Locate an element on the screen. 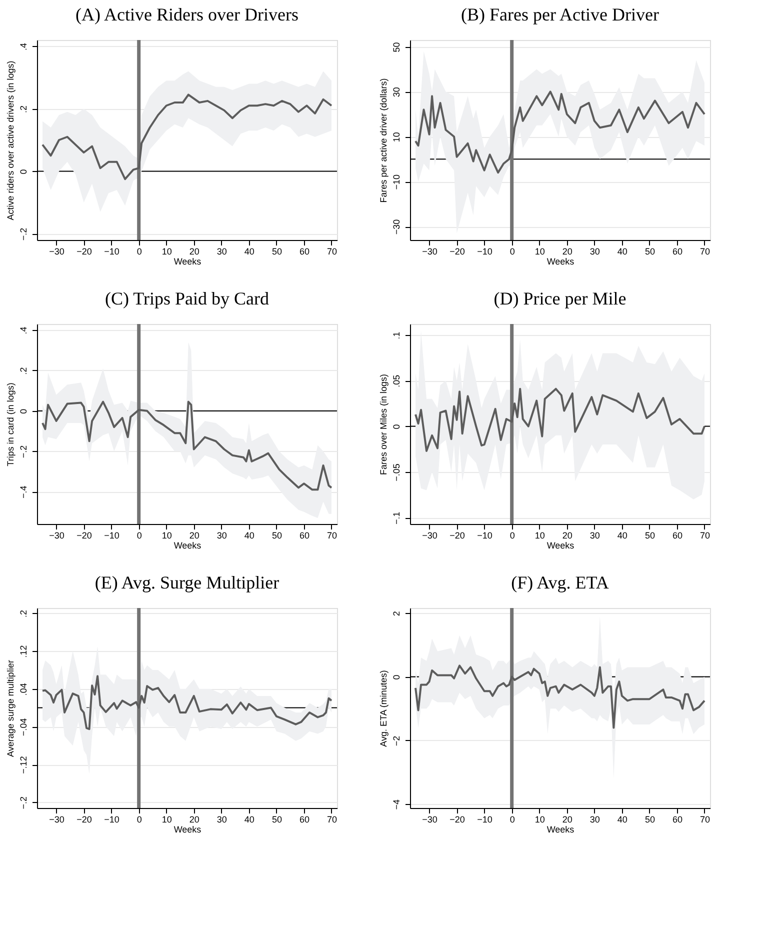  y-tick-label: 10 is located at coordinates (397, 137).